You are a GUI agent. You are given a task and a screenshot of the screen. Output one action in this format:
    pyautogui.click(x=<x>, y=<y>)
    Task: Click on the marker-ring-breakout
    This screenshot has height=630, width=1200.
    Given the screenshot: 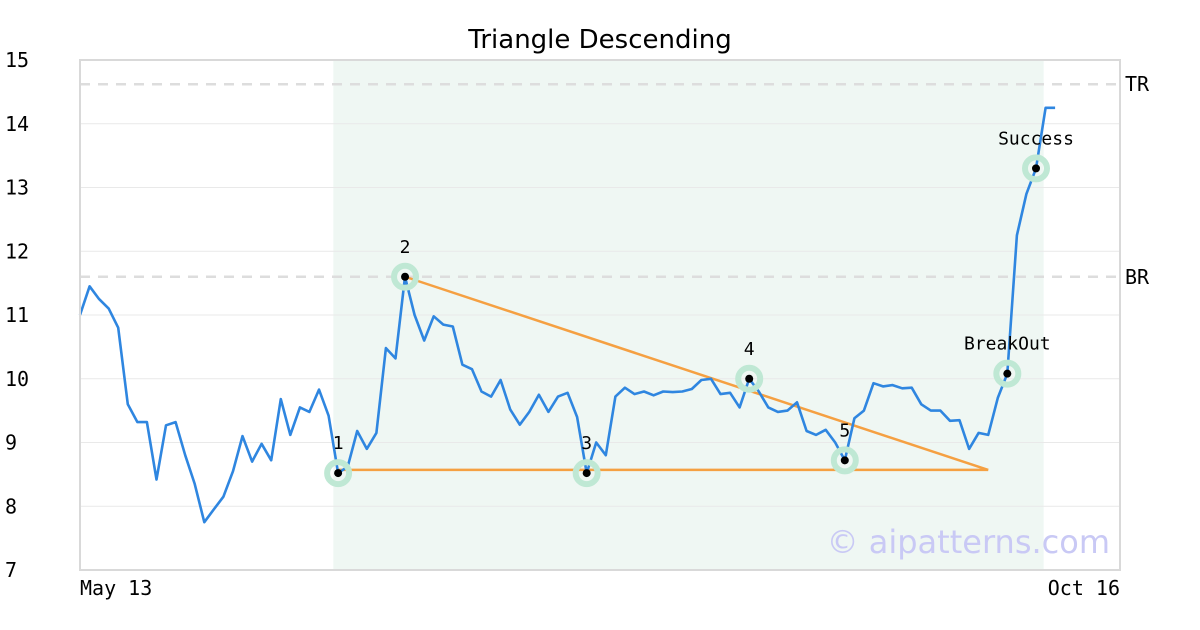 What is the action you would take?
    pyautogui.click(x=1007, y=373)
    